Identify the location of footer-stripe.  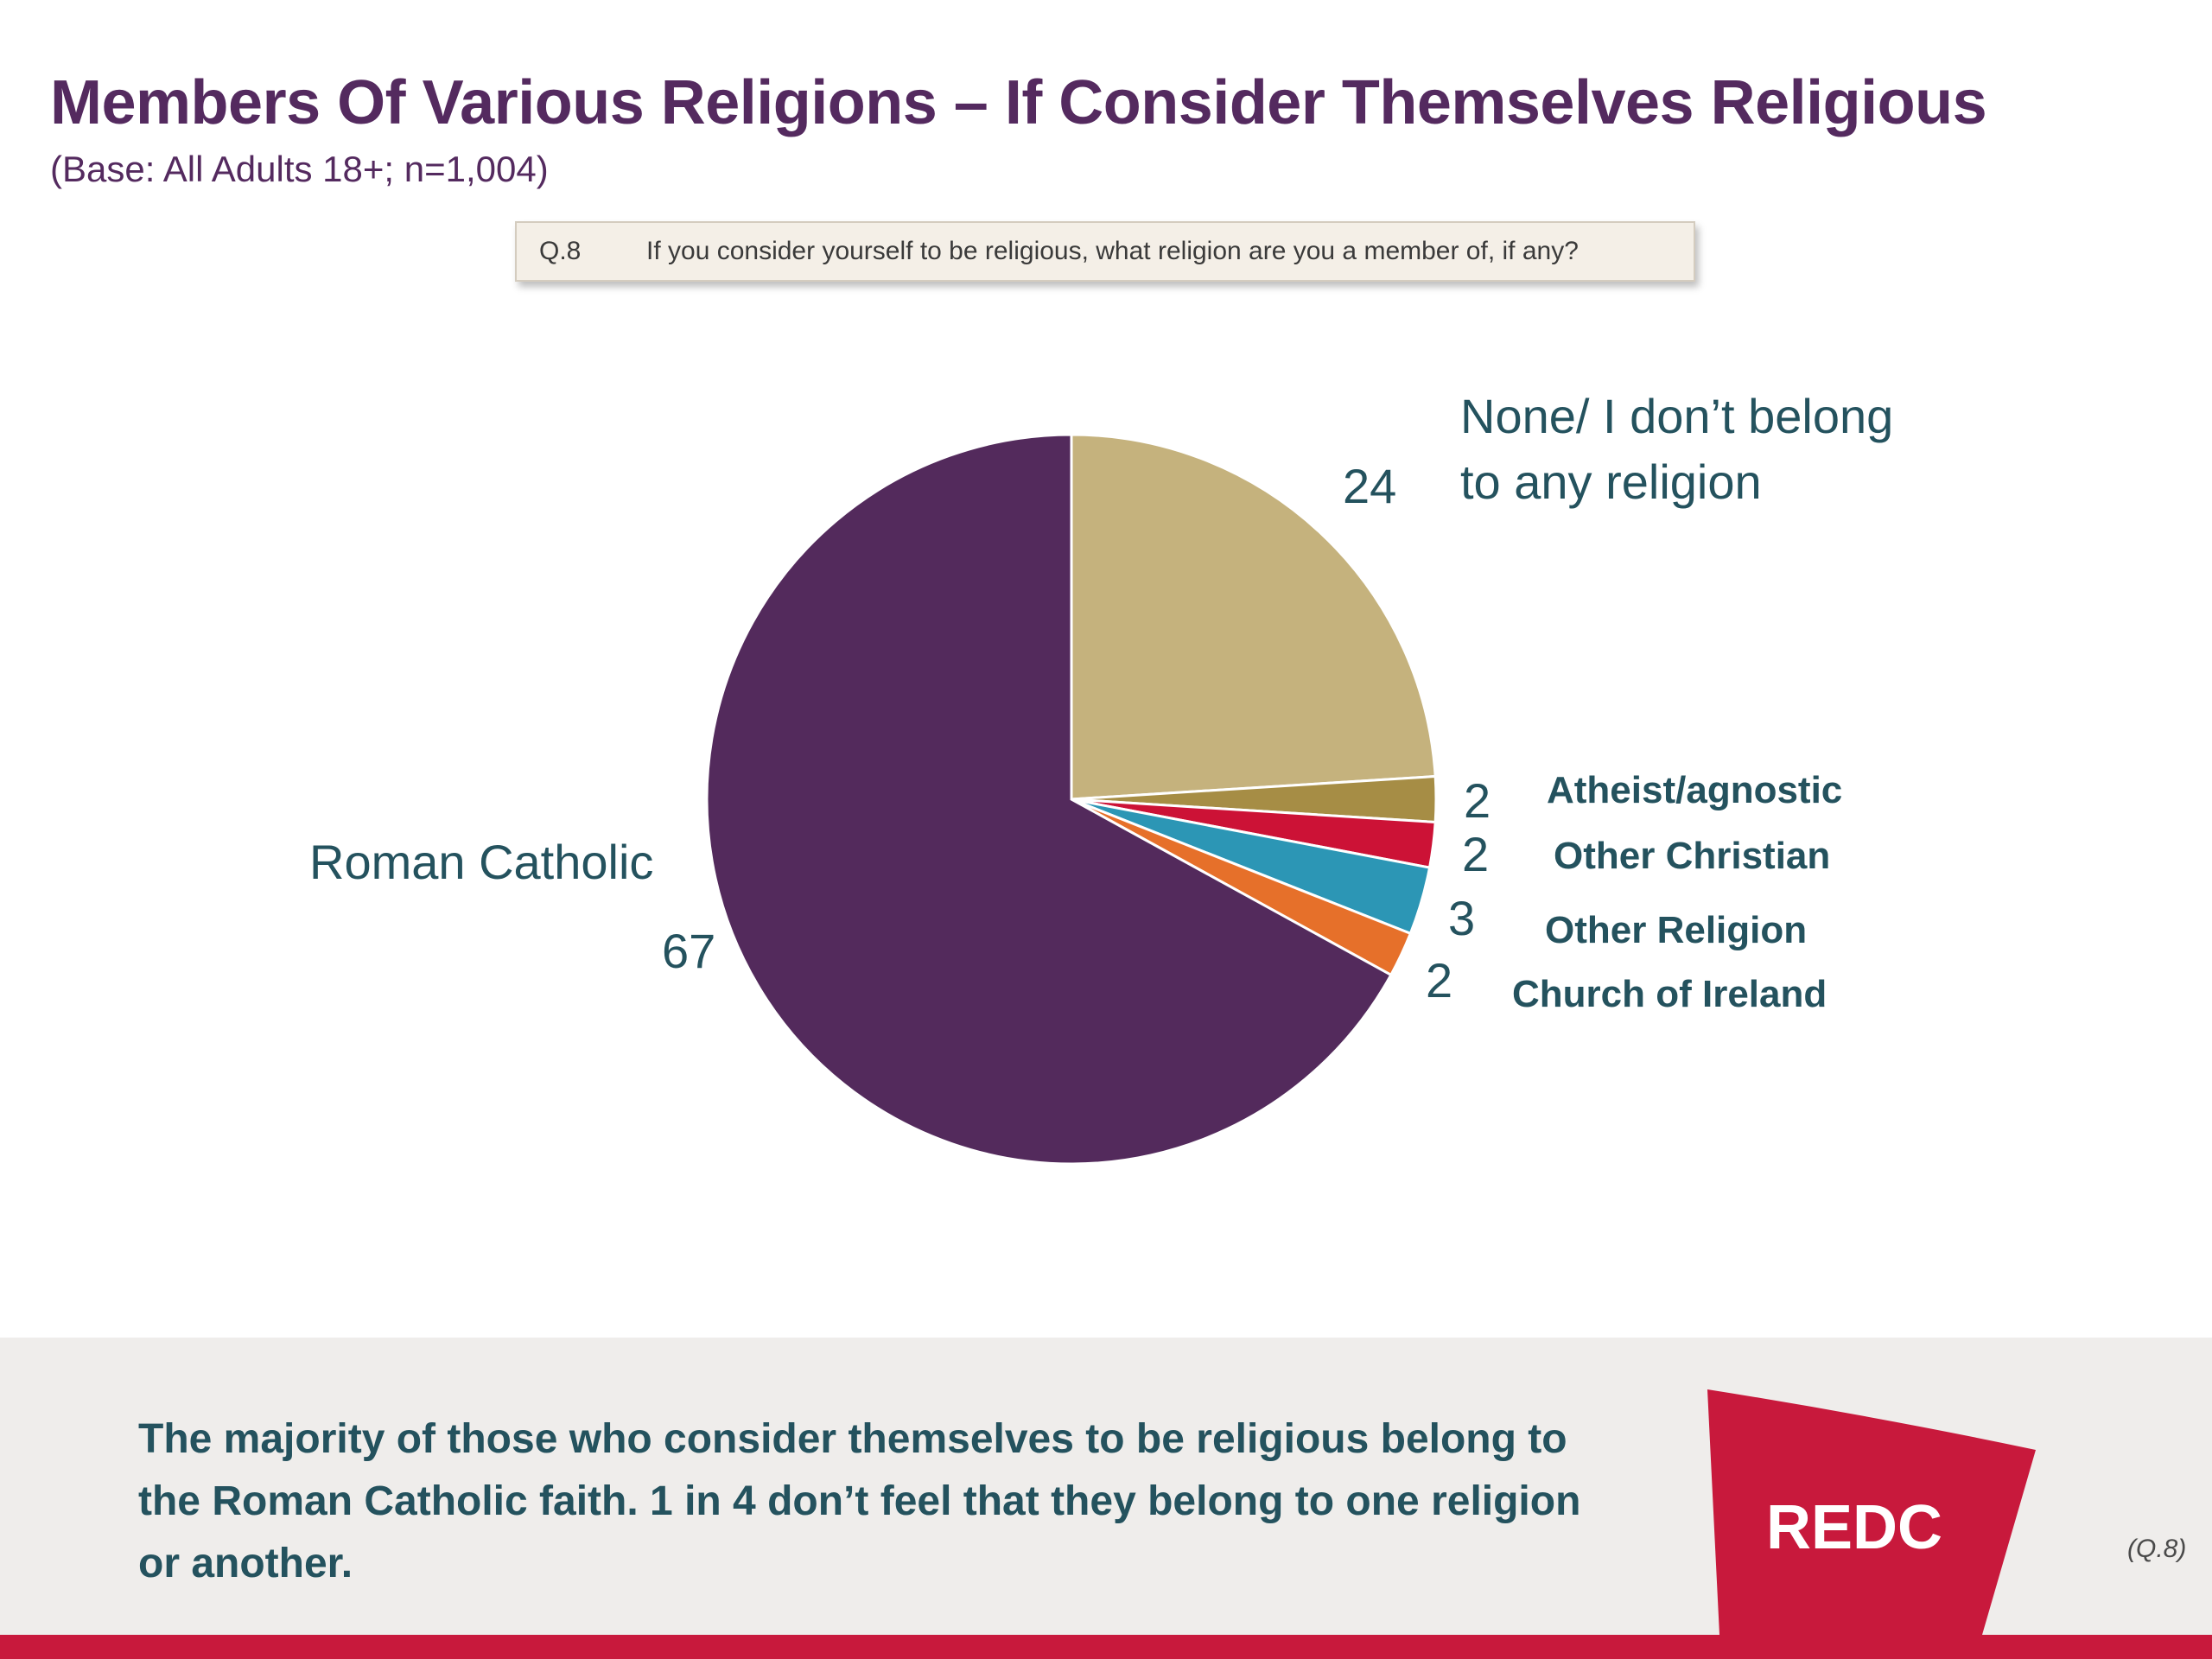
(1106, 1647).